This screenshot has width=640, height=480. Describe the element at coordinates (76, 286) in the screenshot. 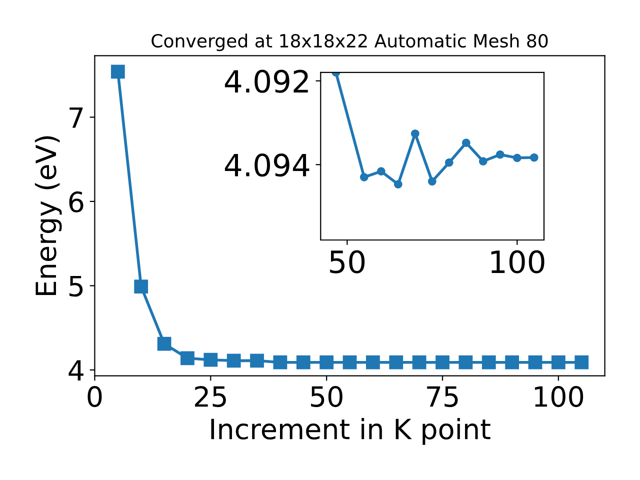

I see `y-tick-label: 5` at that location.